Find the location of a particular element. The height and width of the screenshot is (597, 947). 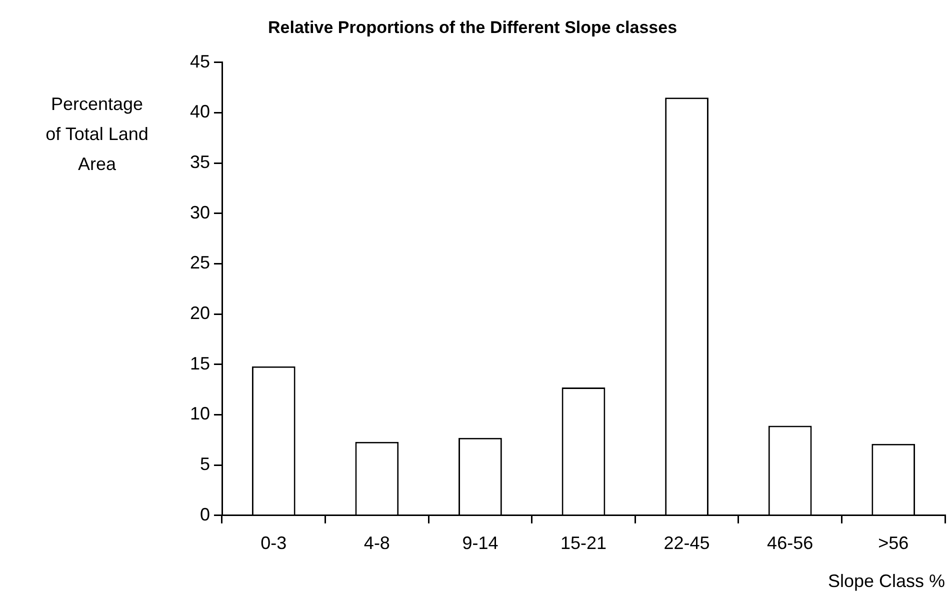

chart-title: Relative Proportions of the Different Slope classes is located at coordinates (473, 27).